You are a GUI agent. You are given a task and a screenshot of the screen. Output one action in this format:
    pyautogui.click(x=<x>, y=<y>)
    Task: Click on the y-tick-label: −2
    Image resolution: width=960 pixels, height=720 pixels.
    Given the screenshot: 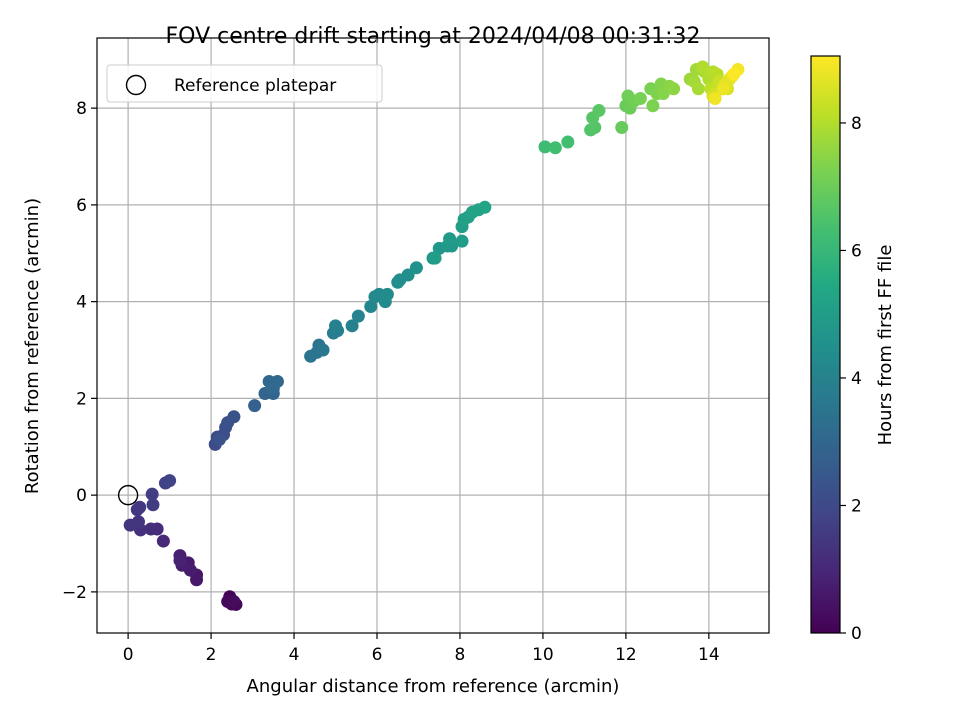 What is the action you would take?
    pyautogui.click(x=74, y=593)
    